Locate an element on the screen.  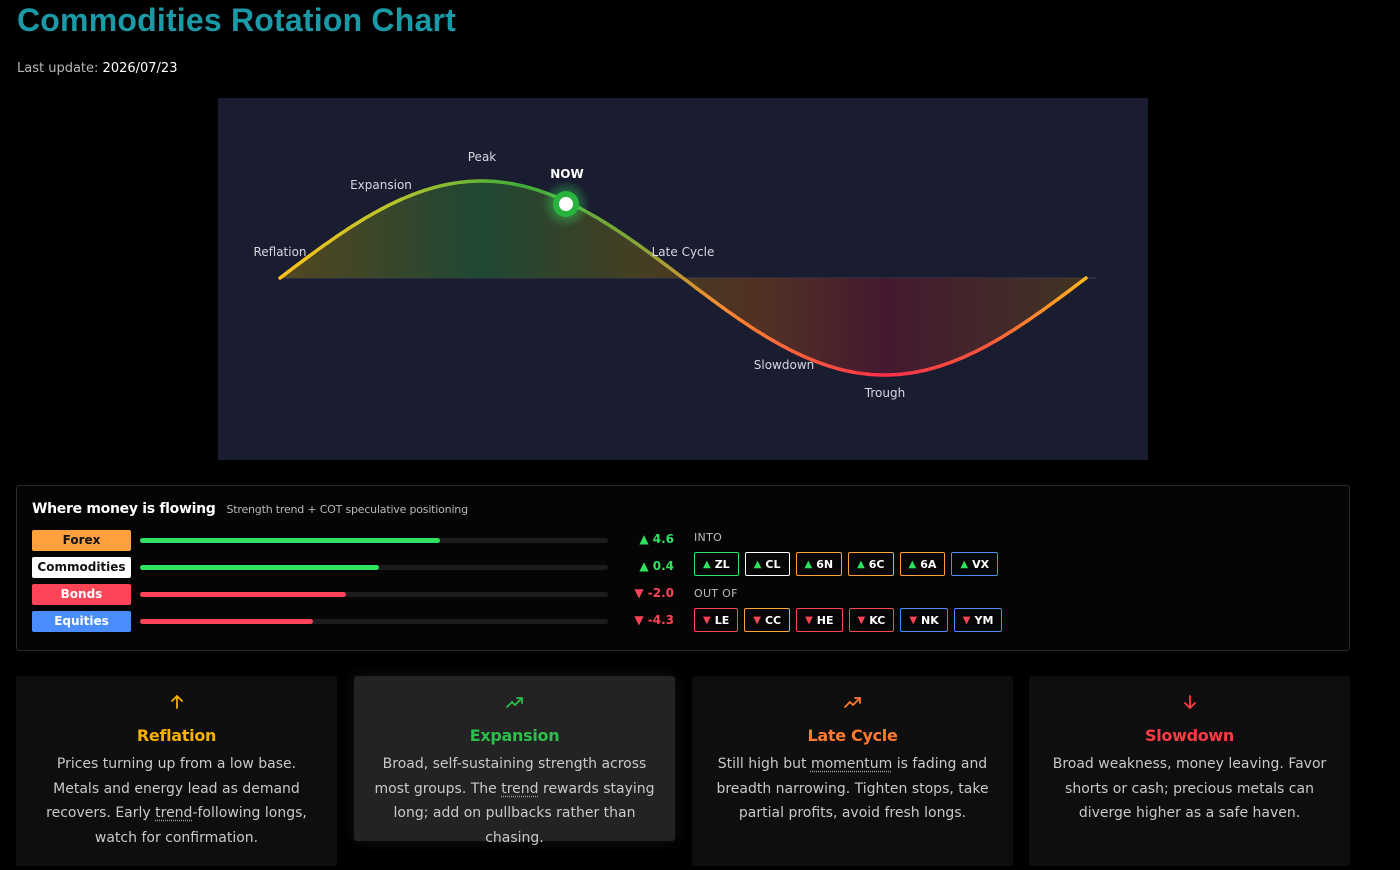
ticker-chip: ▲ 6A is located at coordinates (922, 564).